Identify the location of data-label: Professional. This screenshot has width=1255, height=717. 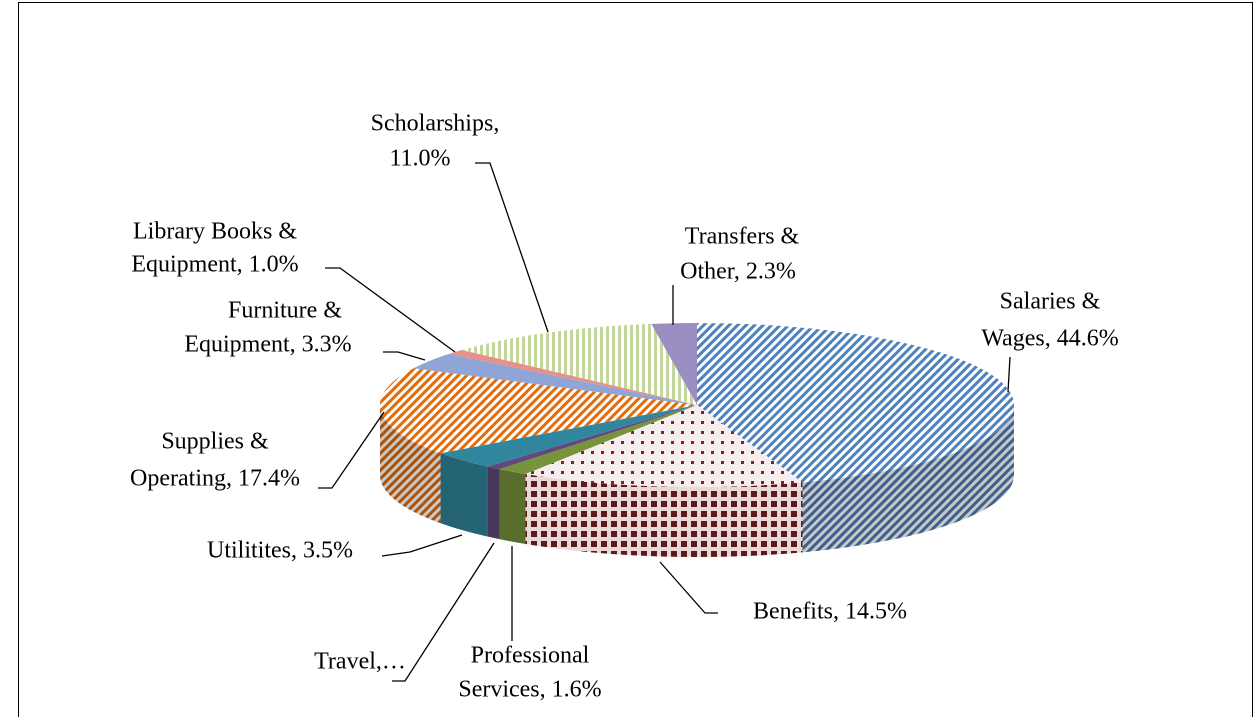
(530, 656).